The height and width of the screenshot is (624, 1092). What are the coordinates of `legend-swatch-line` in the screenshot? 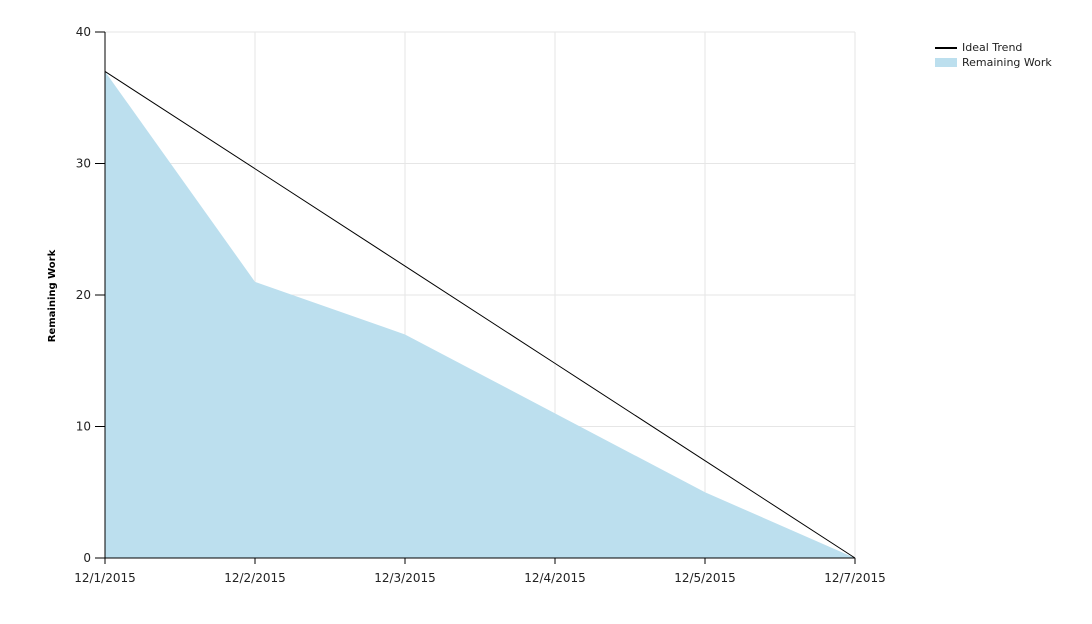 It's located at (946, 47).